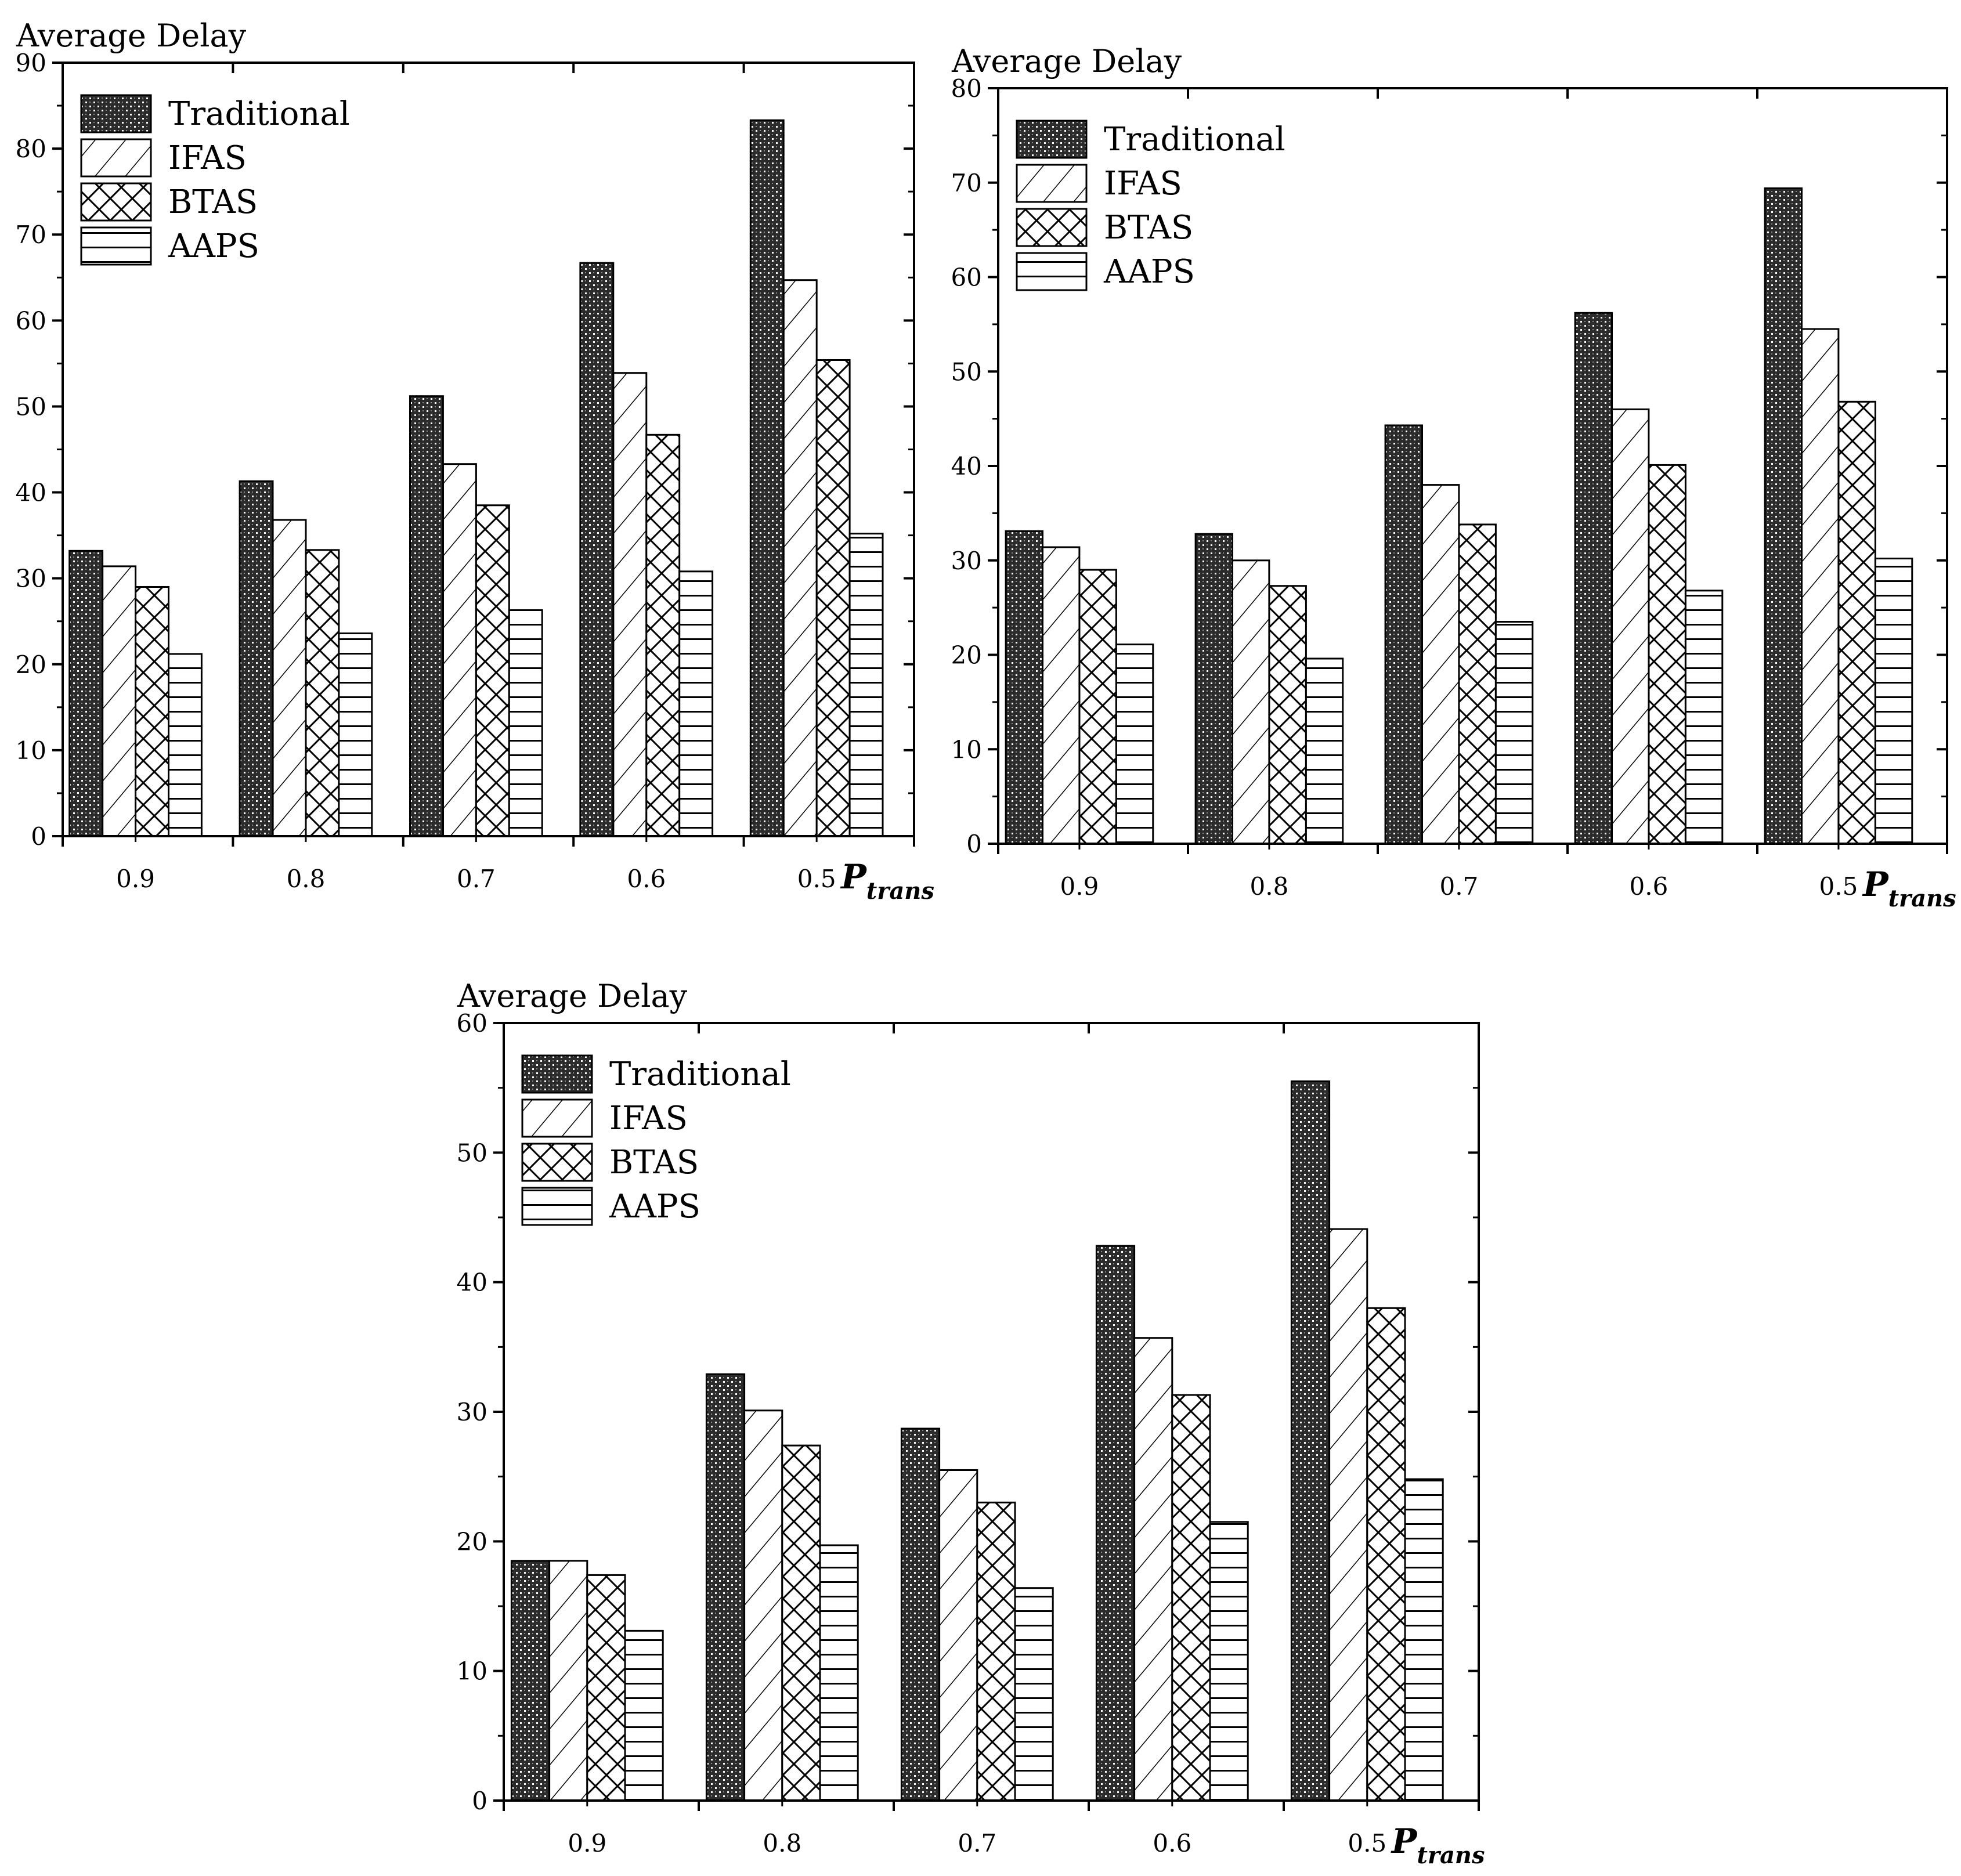 This screenshot has width=1961, height=1876. What do you see at coordinates (477, 879) in the screenshot?
I see `x-tick-label-0.7: 0.7` at bounding box center [477, 879].